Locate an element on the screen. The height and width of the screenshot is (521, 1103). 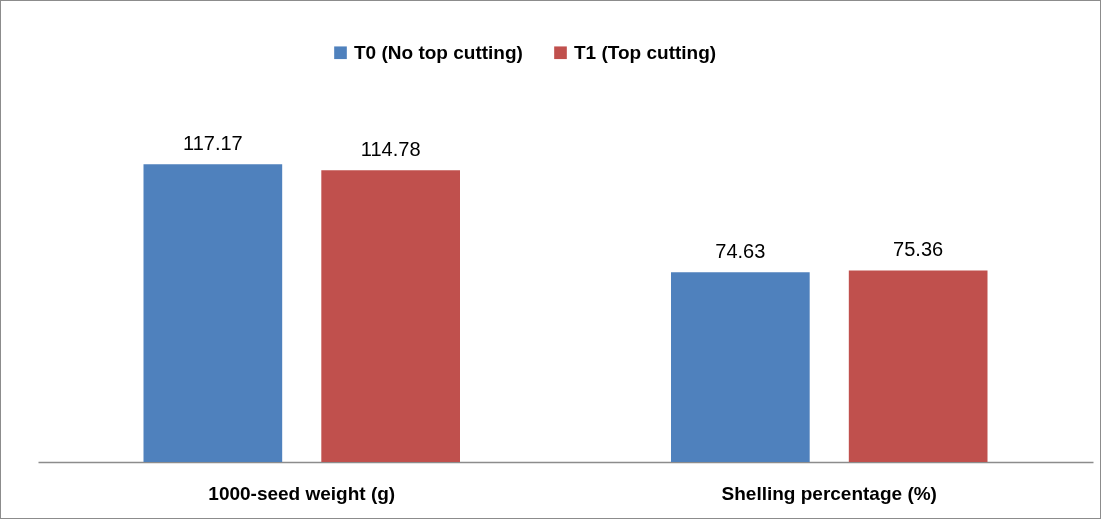
legend-label: T0 (No top cutting) is located at coordinates (438, 52).